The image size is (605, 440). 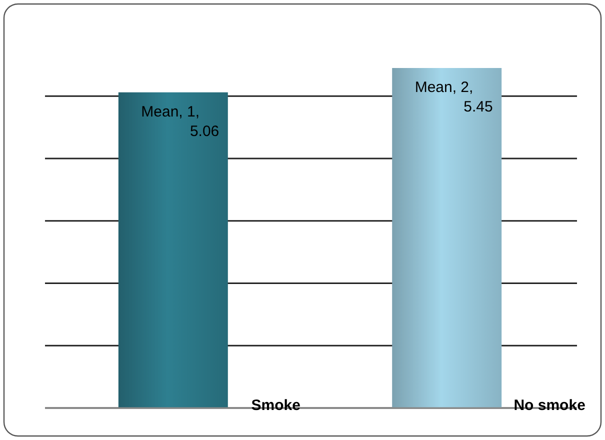 What do you see at coordinates (550, 405) in the screenshot?
I see `x-tick-label: No smoke` at bounding box center [550, 405].